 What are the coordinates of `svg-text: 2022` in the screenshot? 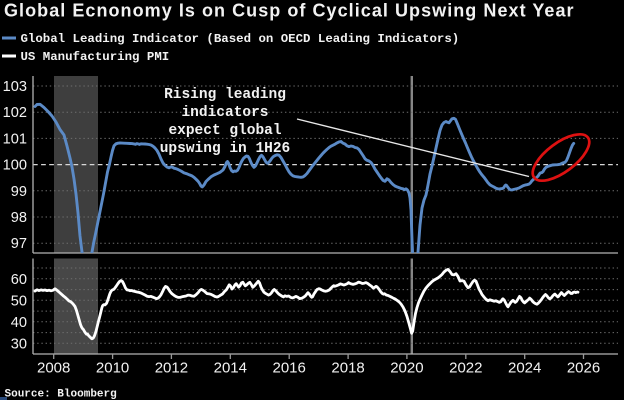 It's located at (465, 368).